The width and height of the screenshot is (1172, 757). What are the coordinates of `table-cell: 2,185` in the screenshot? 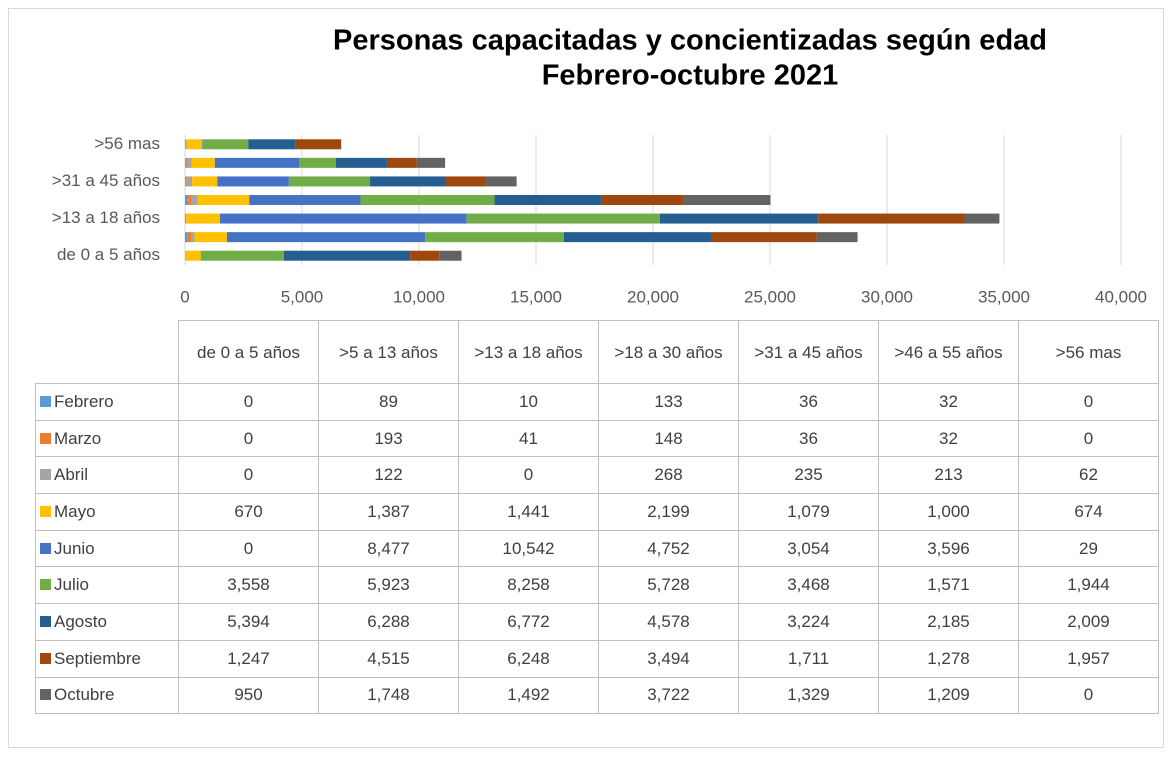 It's located at (948, 622).